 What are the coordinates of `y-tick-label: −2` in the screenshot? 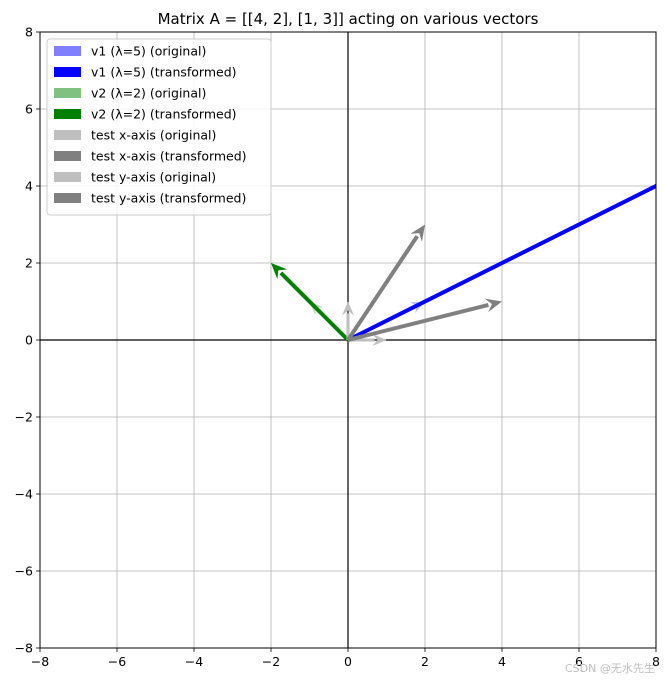 It's located at (24, 417).